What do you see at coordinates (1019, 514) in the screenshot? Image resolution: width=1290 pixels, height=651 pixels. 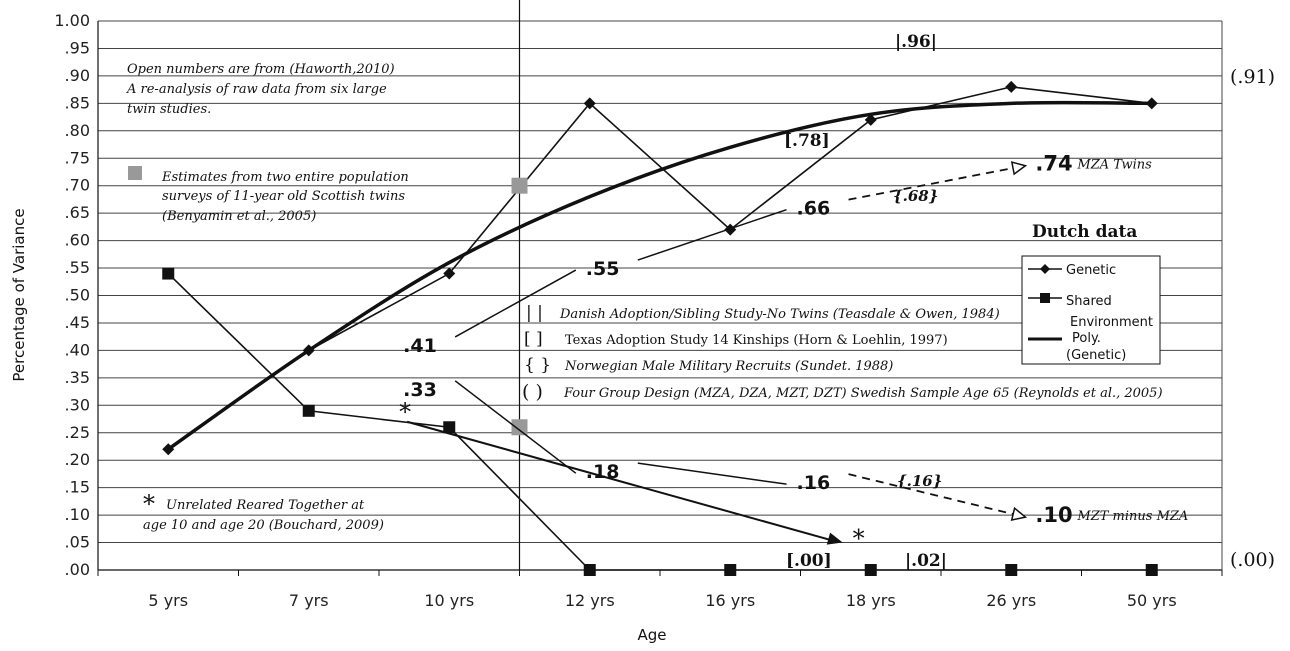 I see `haworth_shared-arrowhead` at bounding box center [1019, 514].